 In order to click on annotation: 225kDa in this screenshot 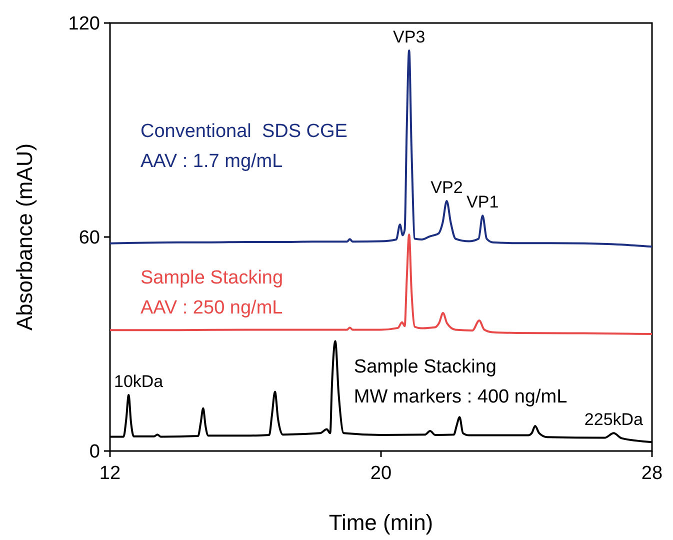, I will do `click(614, 420)`.